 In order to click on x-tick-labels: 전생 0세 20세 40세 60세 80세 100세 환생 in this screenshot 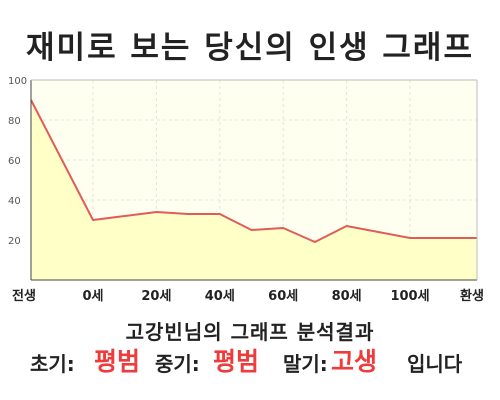, I will do `click(248, 296)`.